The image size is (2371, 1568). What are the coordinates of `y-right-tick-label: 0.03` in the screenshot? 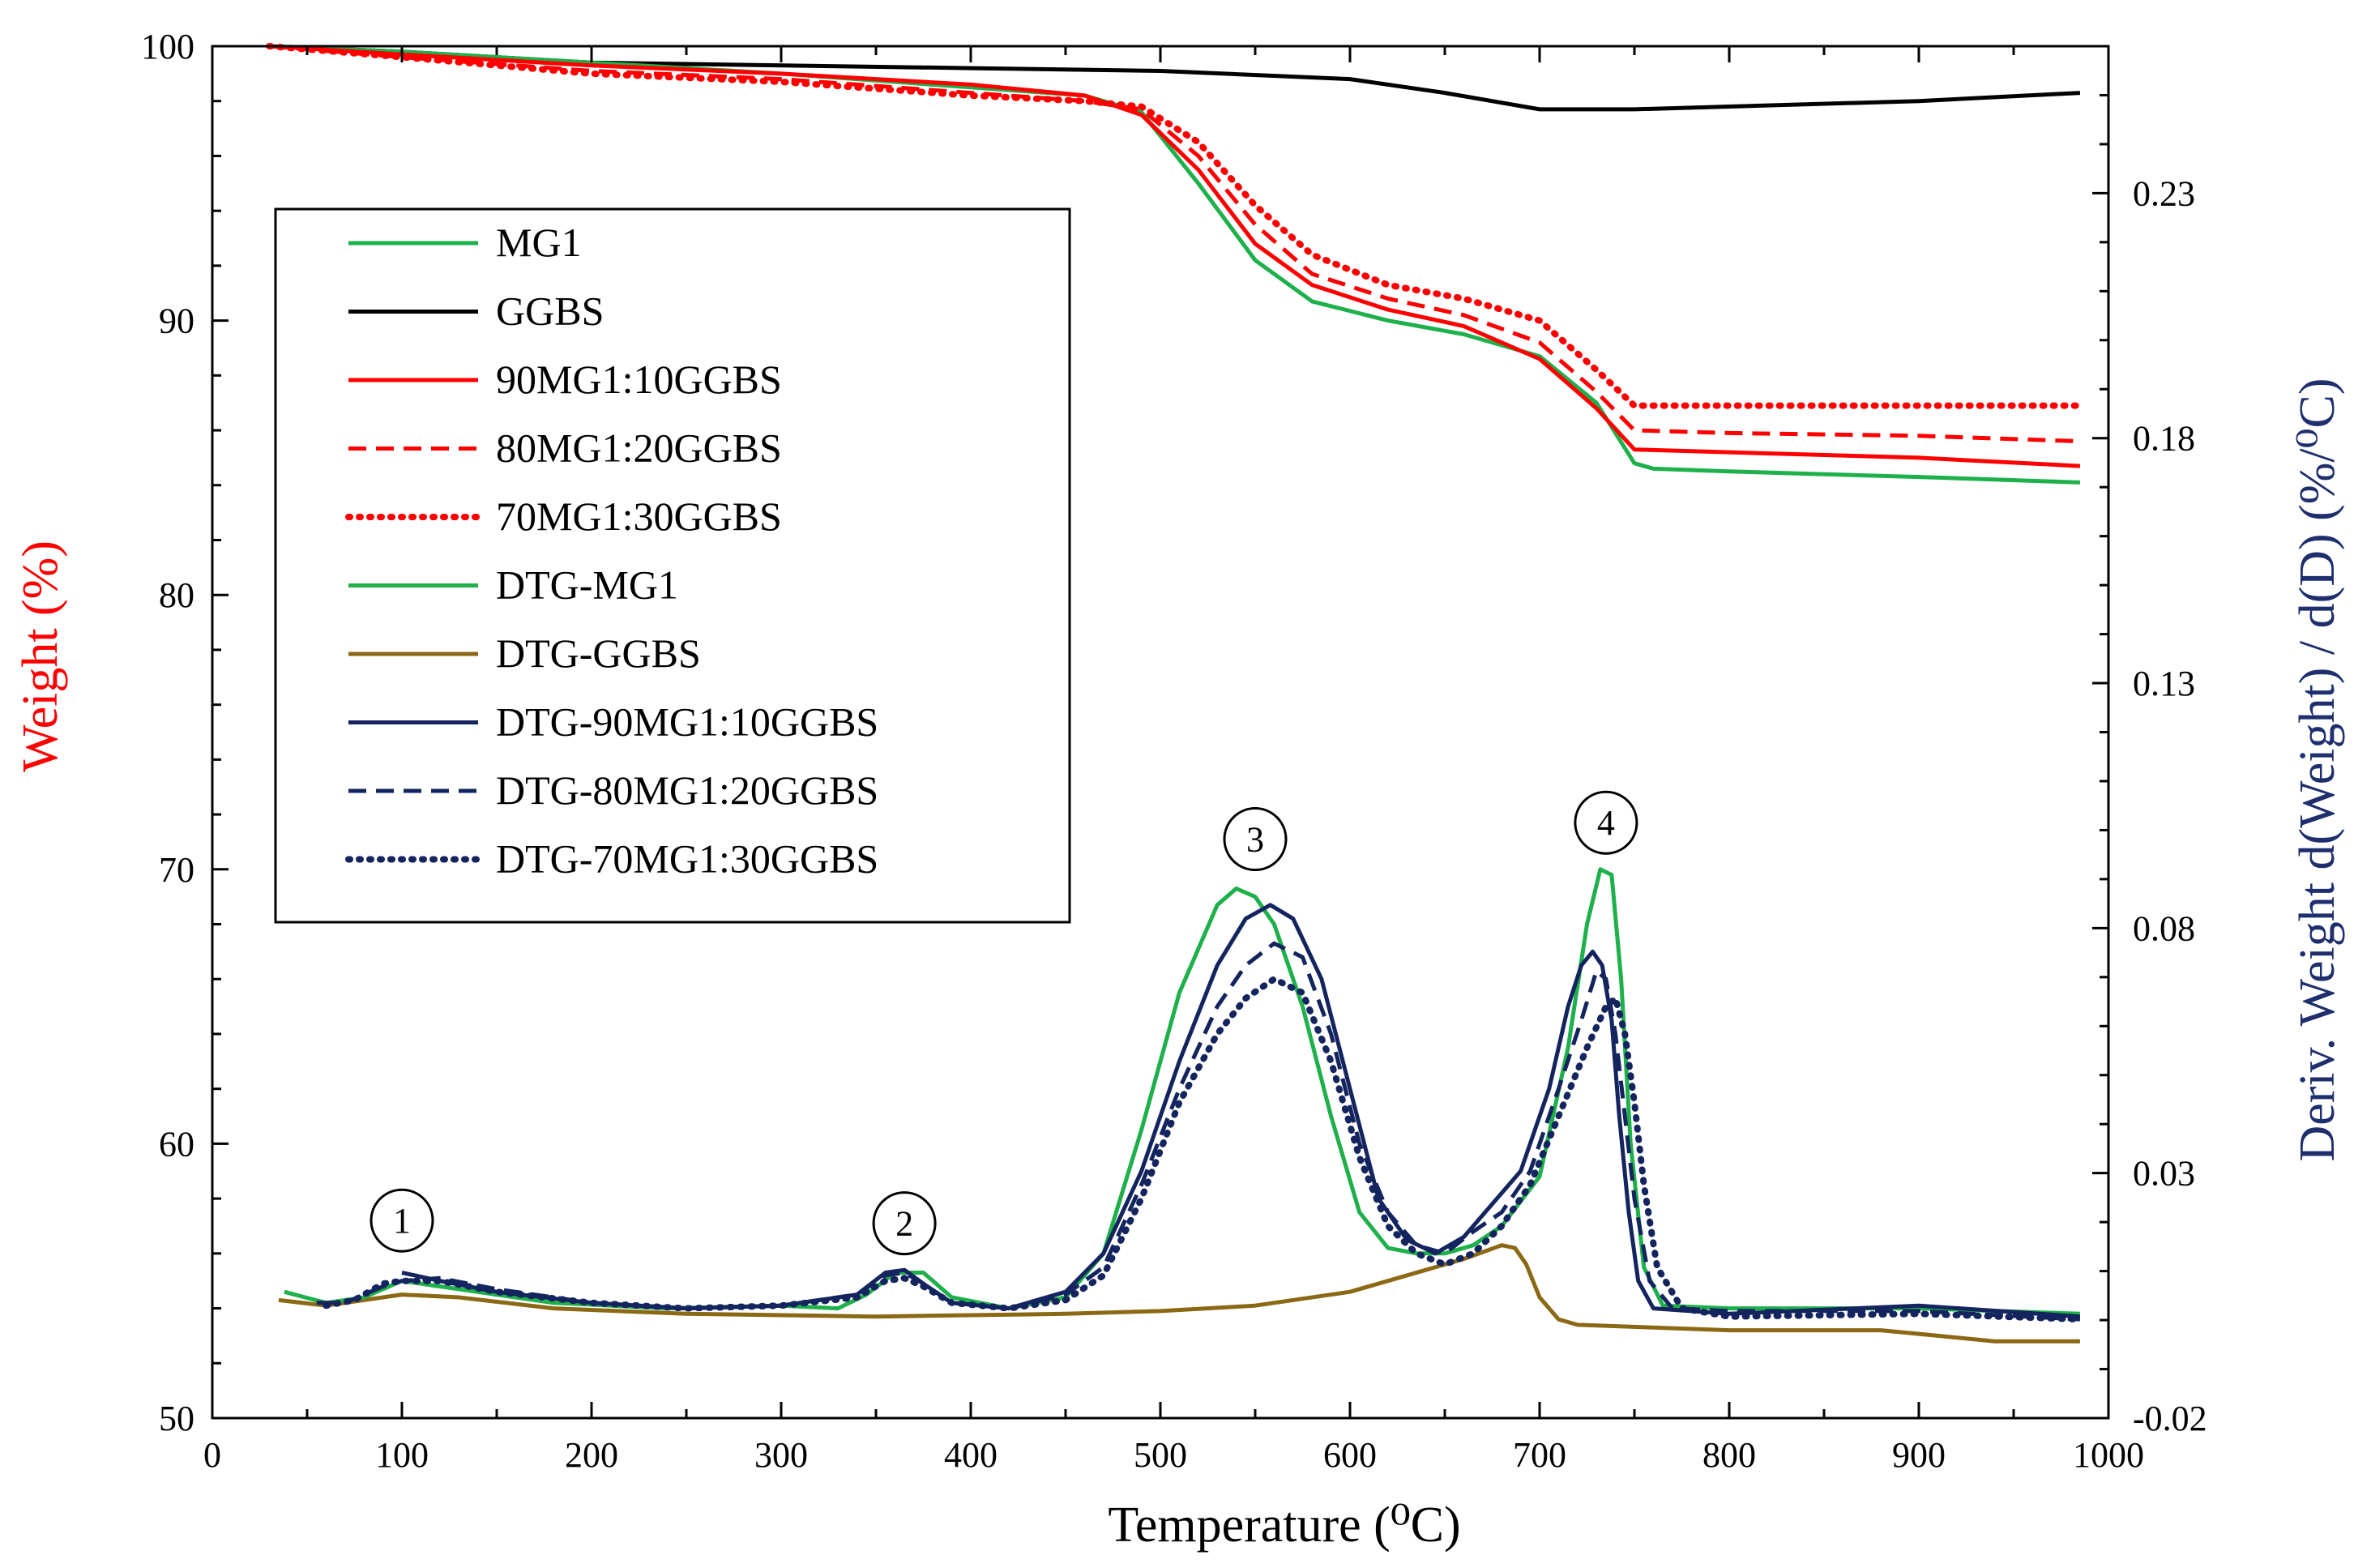 It's located at (2164, 1174).